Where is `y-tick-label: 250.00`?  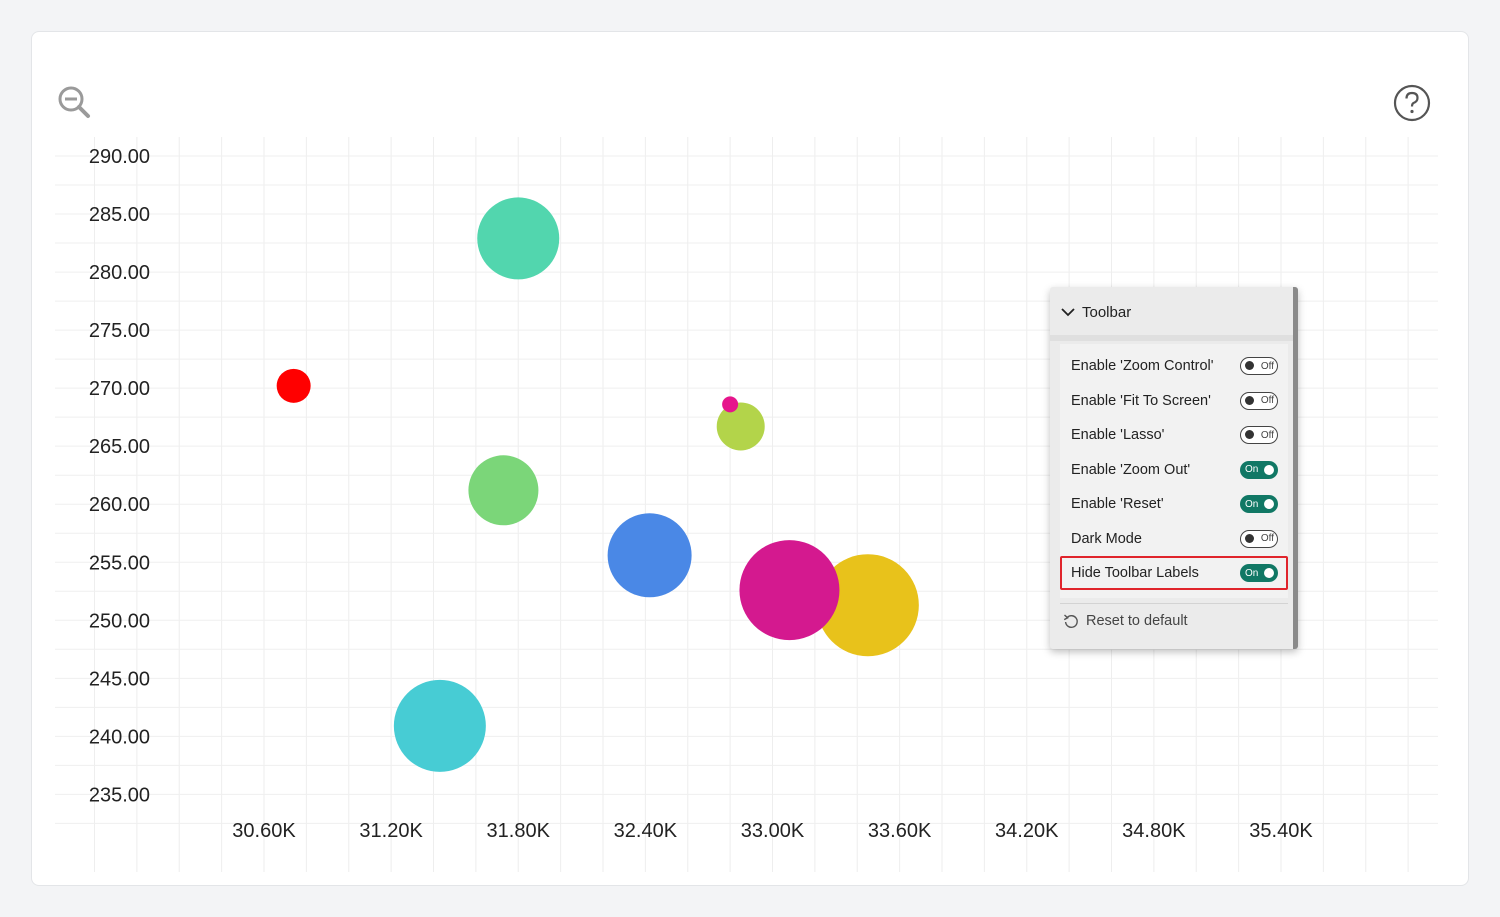 y-tick-label: 250.00 is located at coordinates (119, 621).